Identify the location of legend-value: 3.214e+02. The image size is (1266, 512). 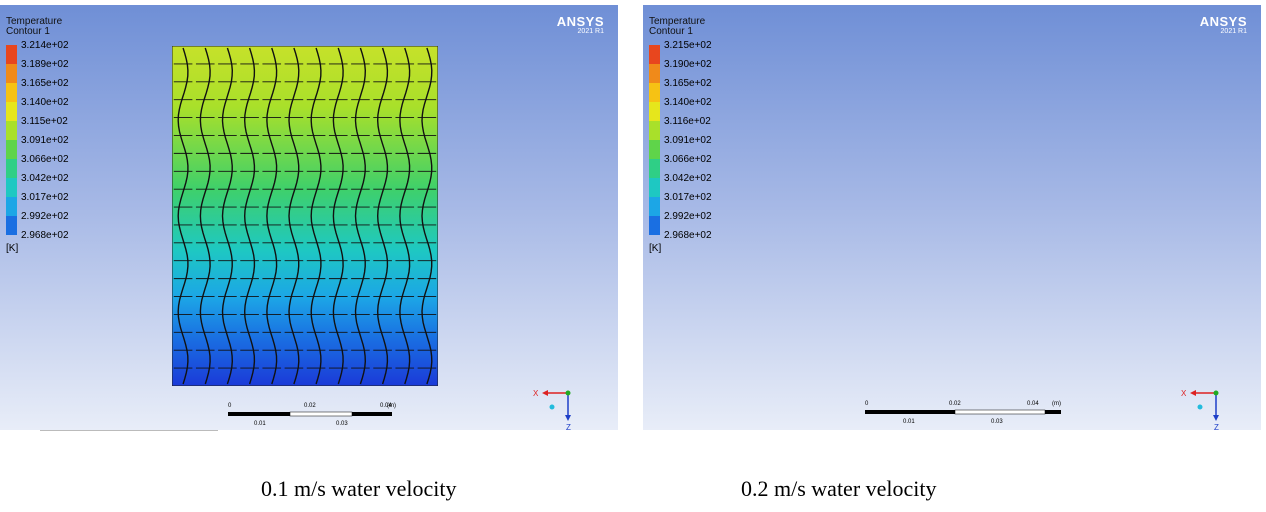
(45, 45).